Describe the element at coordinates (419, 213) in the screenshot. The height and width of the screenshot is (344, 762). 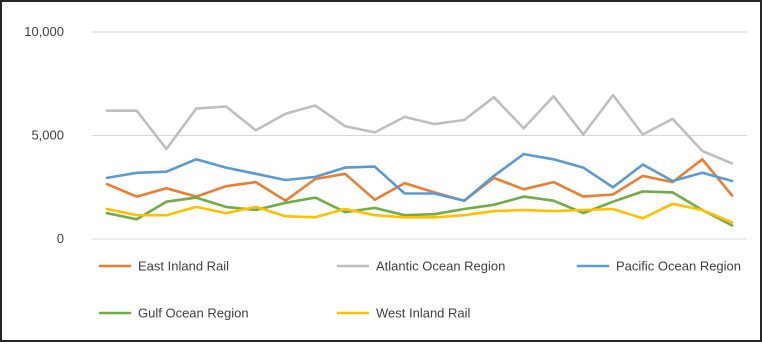
I see `series-line-west-inland-rail` at that location.